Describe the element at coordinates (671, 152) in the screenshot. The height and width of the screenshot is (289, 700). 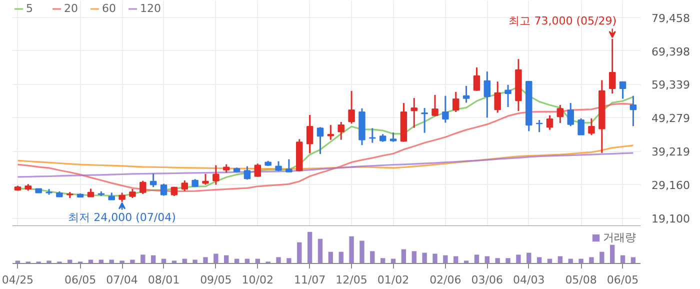
I see `y-tick-label: 39,219` at that location.